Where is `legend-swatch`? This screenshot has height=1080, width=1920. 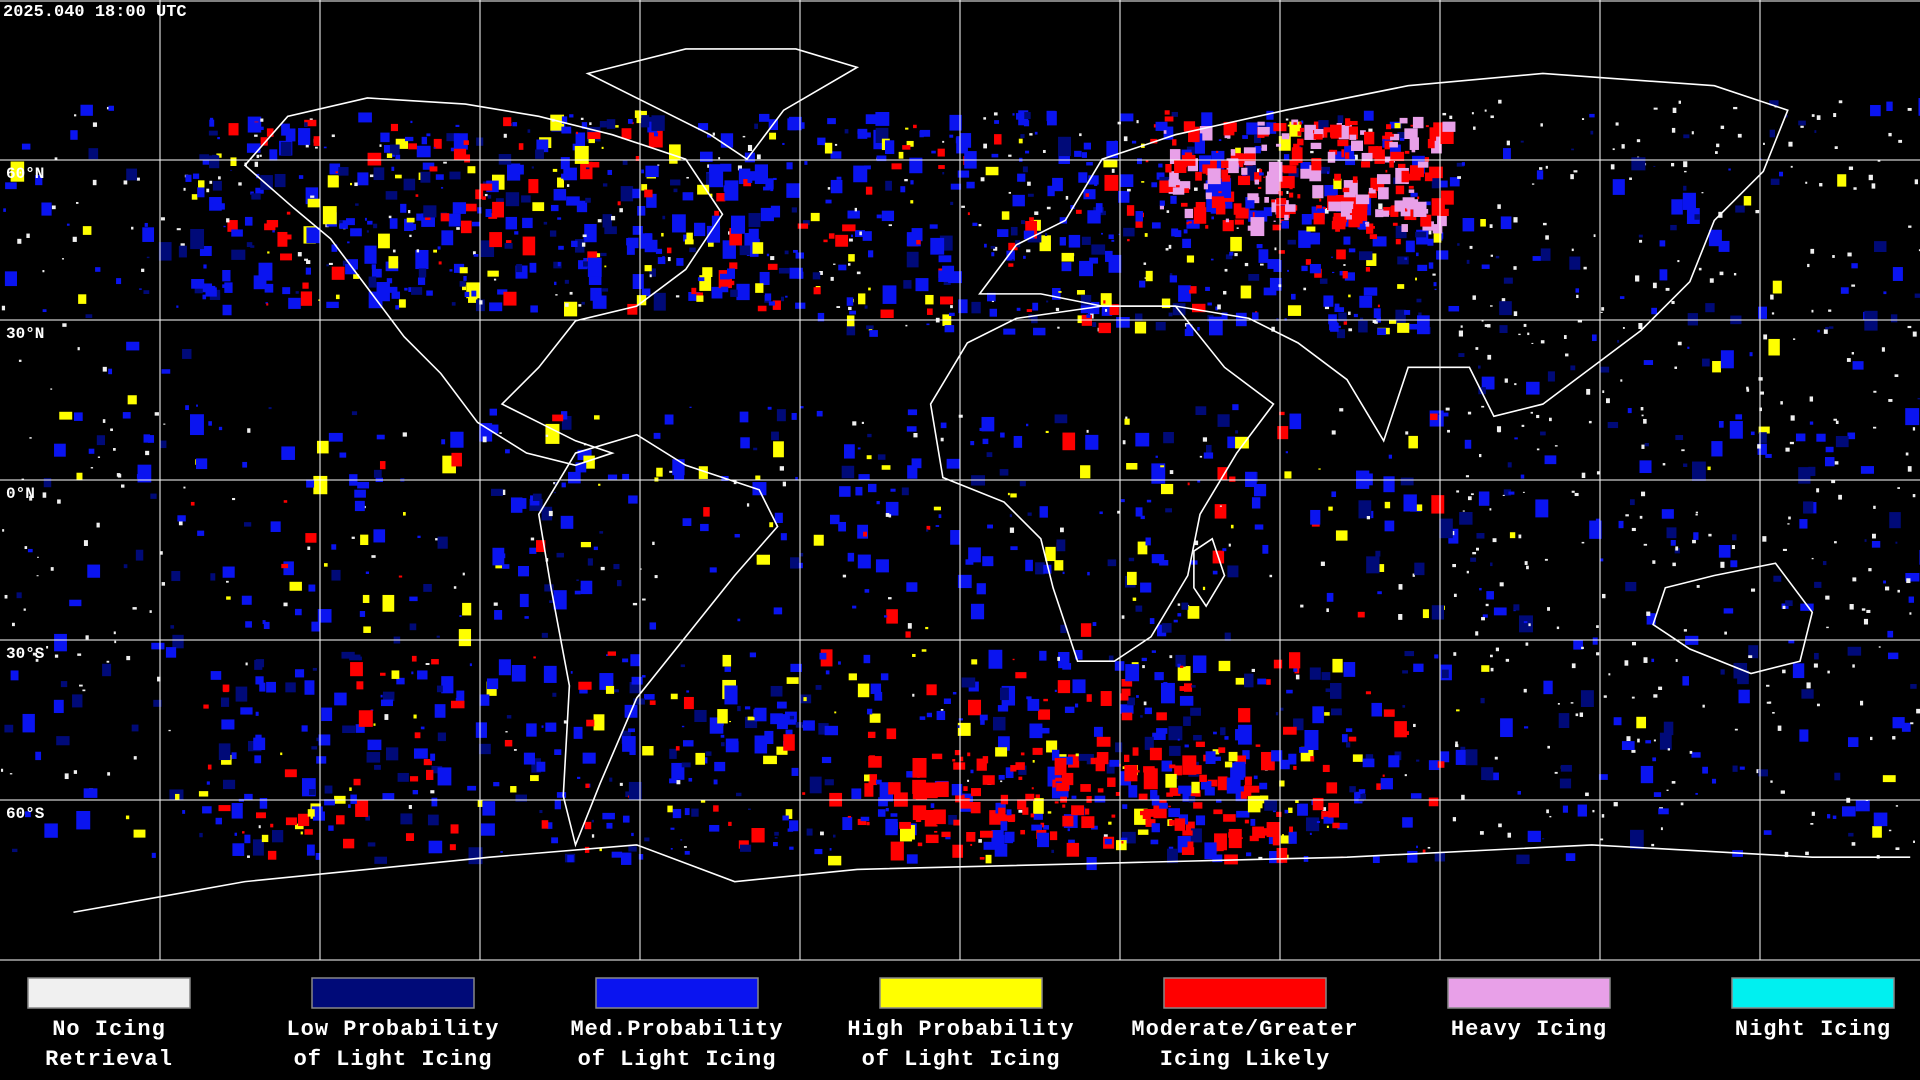 legend-swatch is located at coordinates (393, 993).